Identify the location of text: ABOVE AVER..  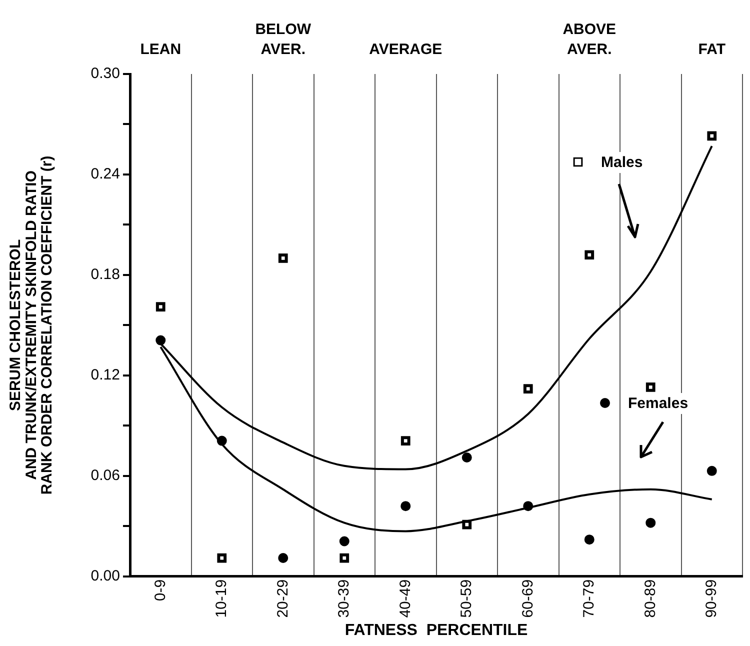
(589, 39).